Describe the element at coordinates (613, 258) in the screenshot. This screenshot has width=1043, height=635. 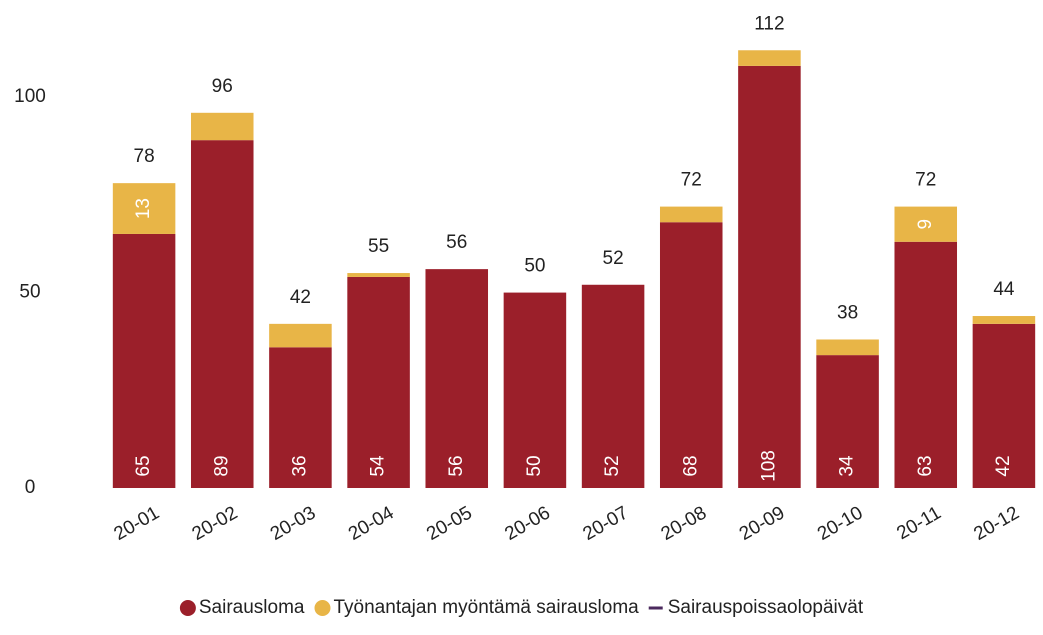
I see `total-label: 52` at that location.